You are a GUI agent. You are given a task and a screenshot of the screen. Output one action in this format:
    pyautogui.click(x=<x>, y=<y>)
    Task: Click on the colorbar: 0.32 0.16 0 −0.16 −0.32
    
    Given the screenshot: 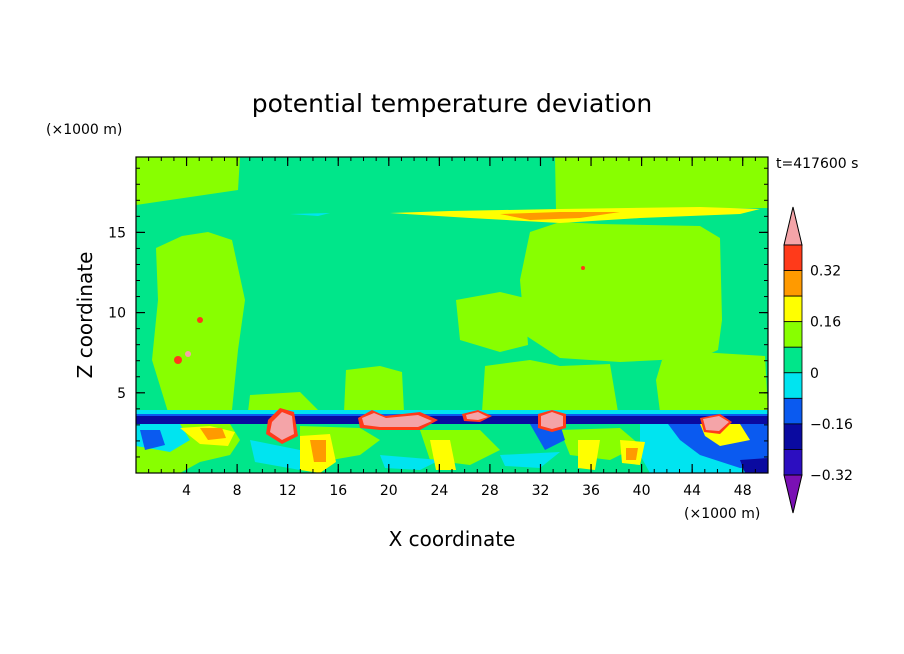 What is the action you would take?
    pyautogui.click(x=818, y=360)
    